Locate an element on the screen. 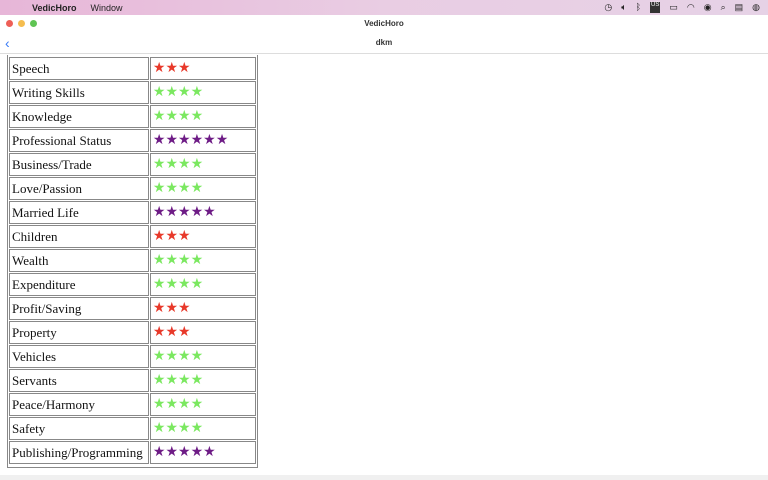  star-rating: ★★★★★★ is located at coordinates (202, 140).